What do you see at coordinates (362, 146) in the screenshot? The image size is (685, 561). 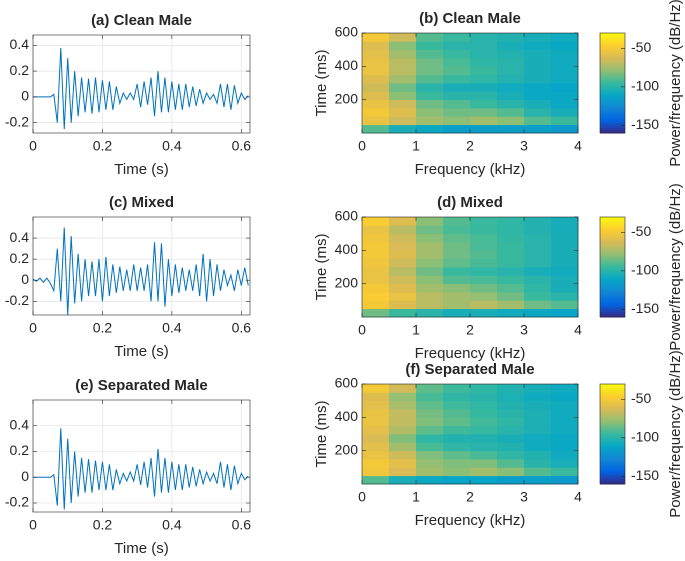 I see `x-tick-label: 0` at bounding box center [362, 146].